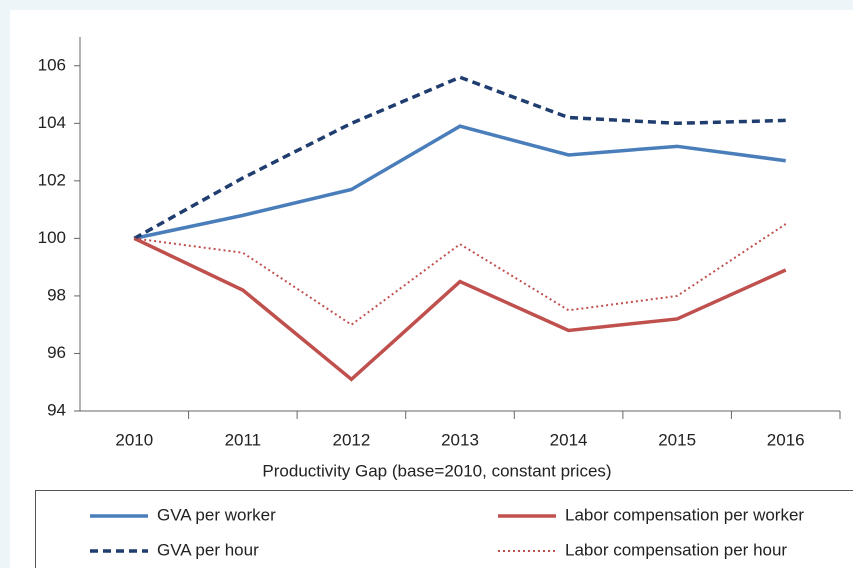 This screenshot has width=853, height=568. Describe the element at coordinates (243, 439) in the screenshot. I see `x-tick-label: 2011` at that location.